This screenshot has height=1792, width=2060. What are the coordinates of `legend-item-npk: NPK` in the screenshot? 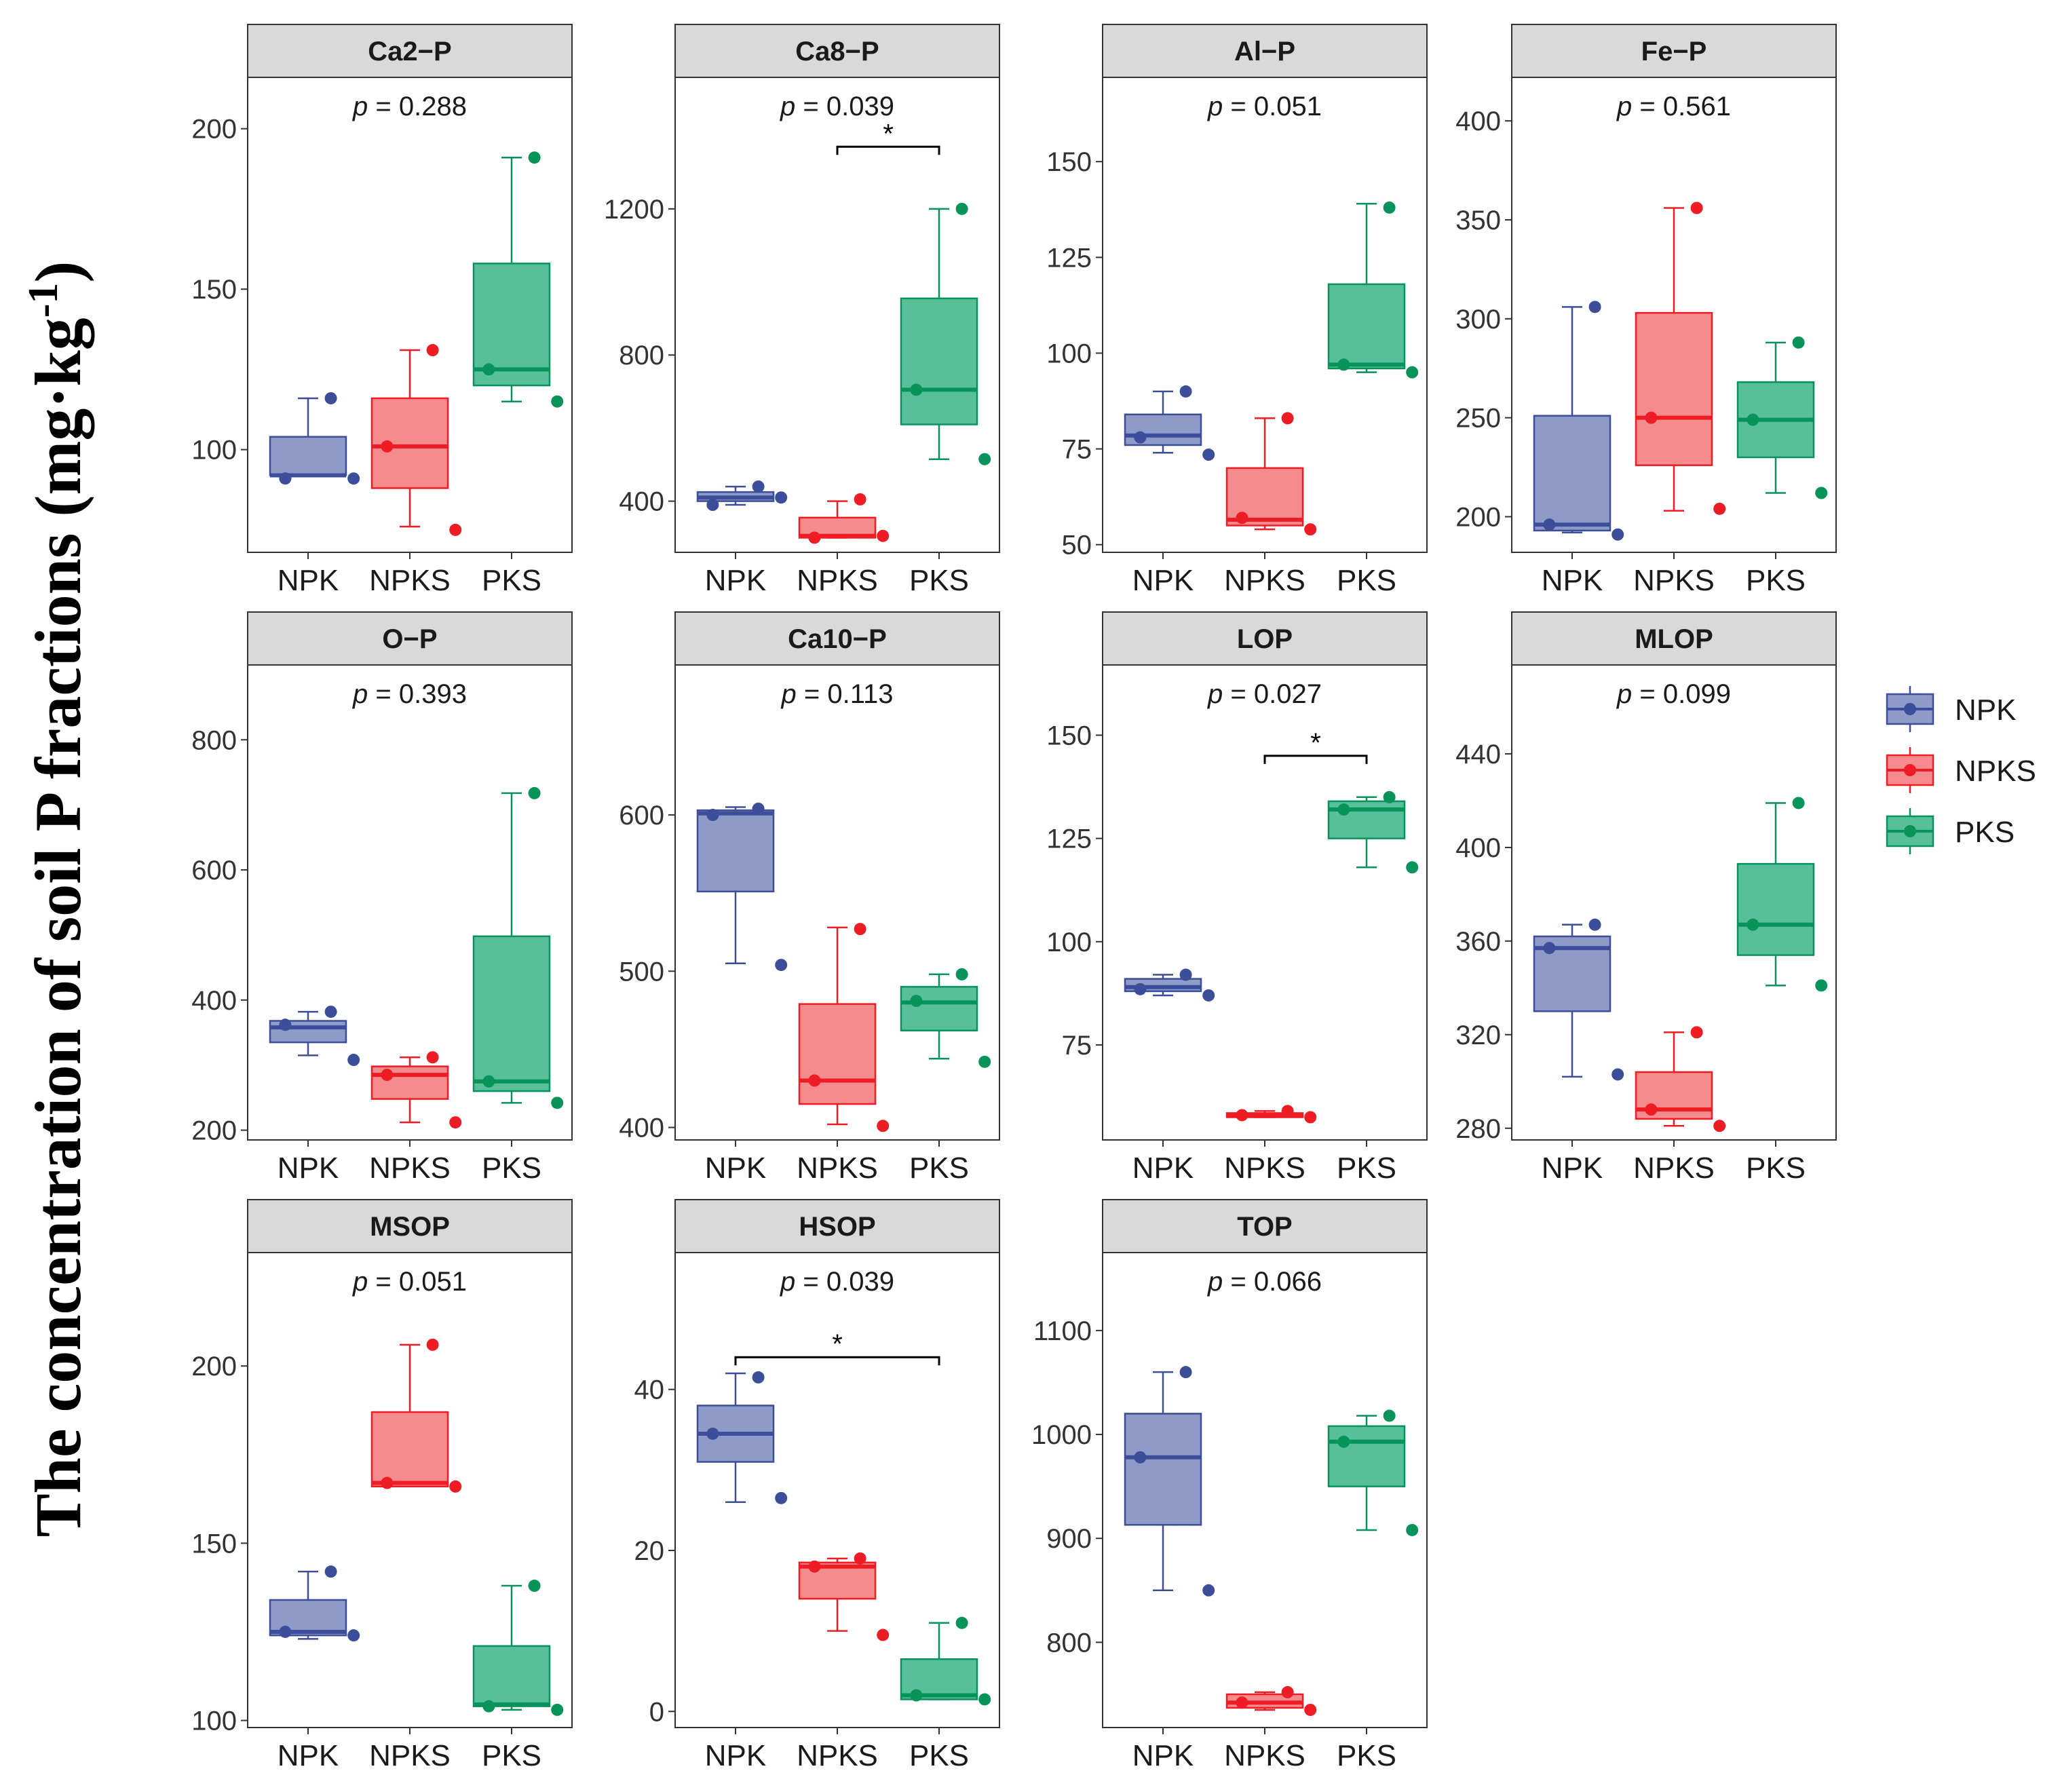 It's located at (1951, 709).